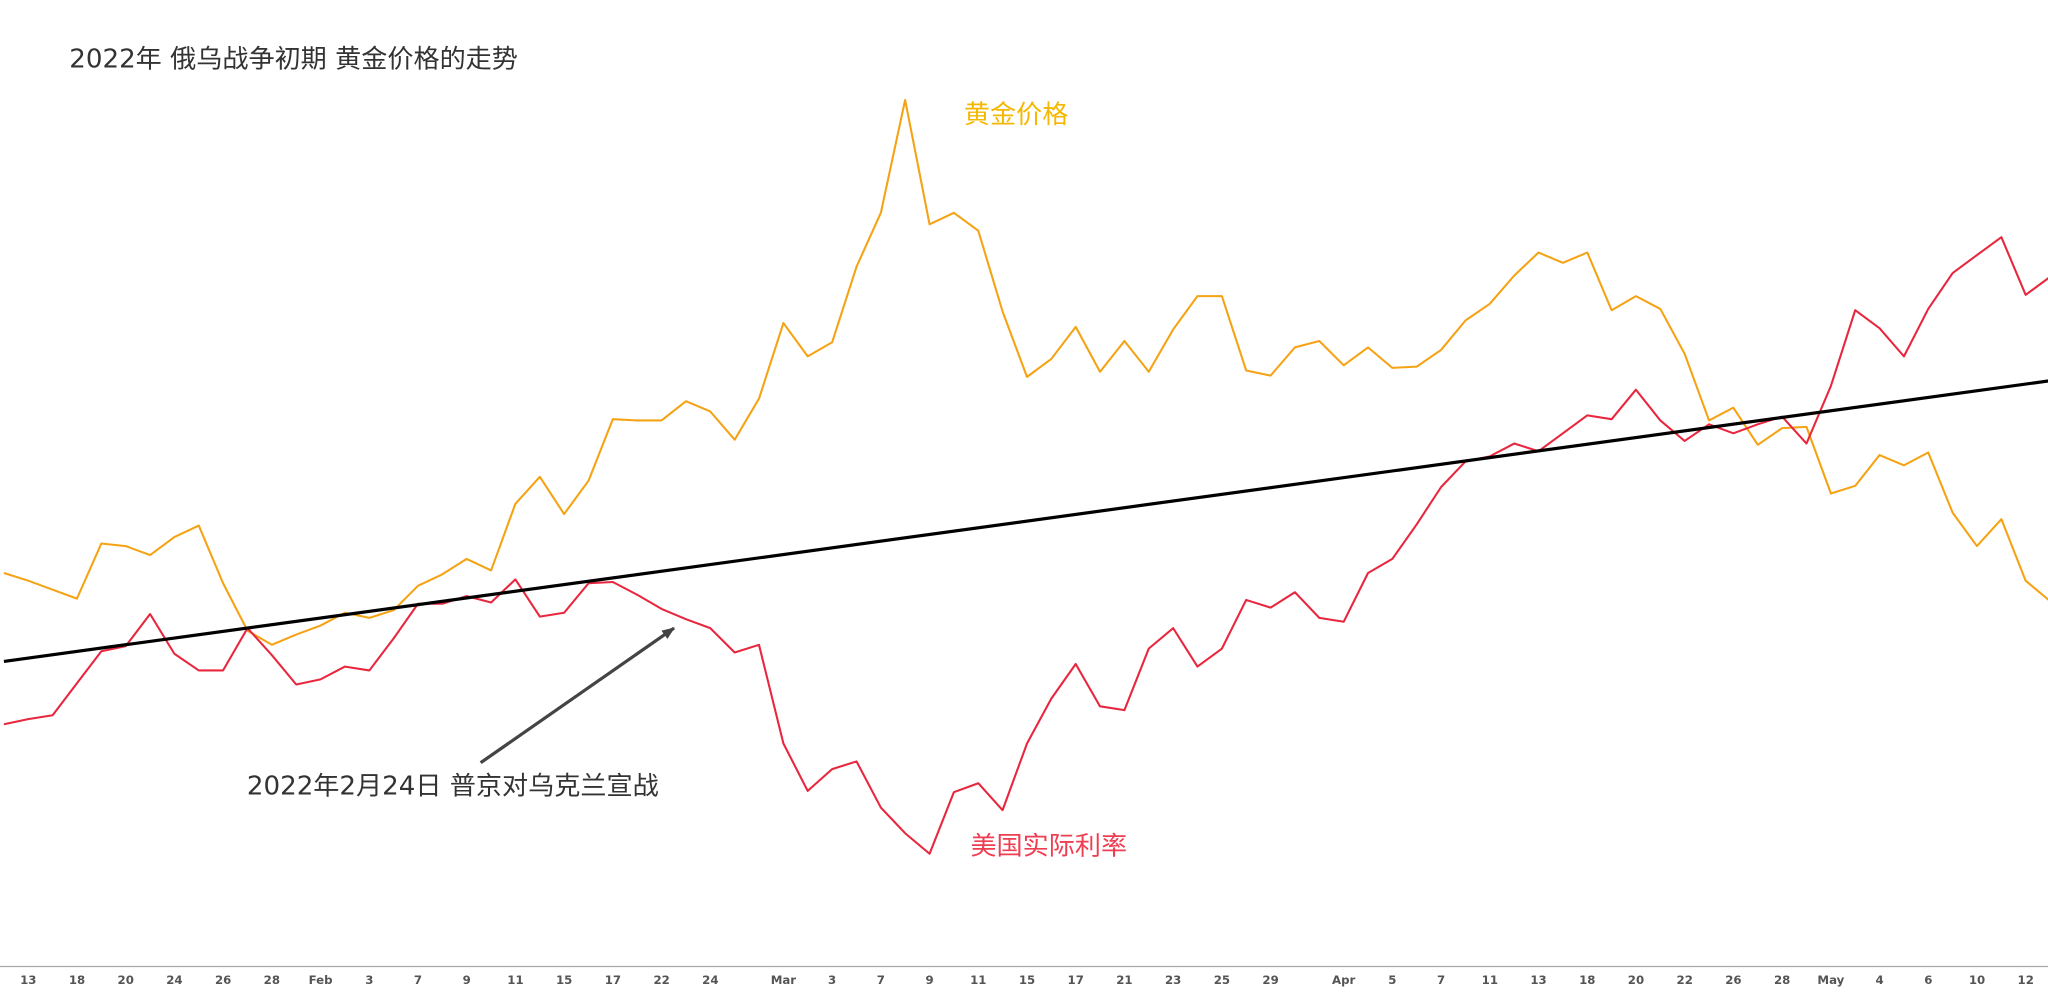  What do you see at coordinates (293, 60) in the screenshot?
I see `chart-title: 2022年 俄乌战争初期 黄金价格的走势` at bounding box center [293, 60].